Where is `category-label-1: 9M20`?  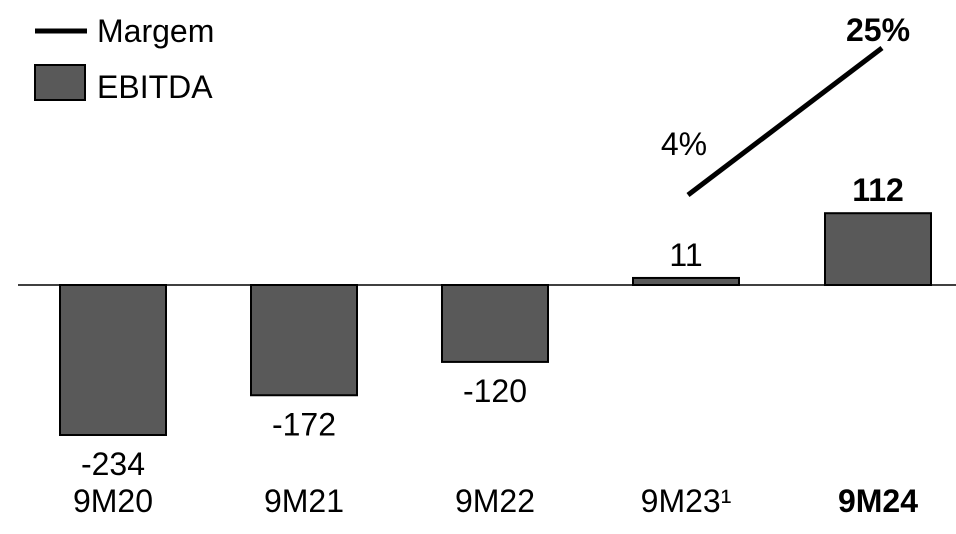
category-label-1: 9M20 is located at coordinates (113, 501).